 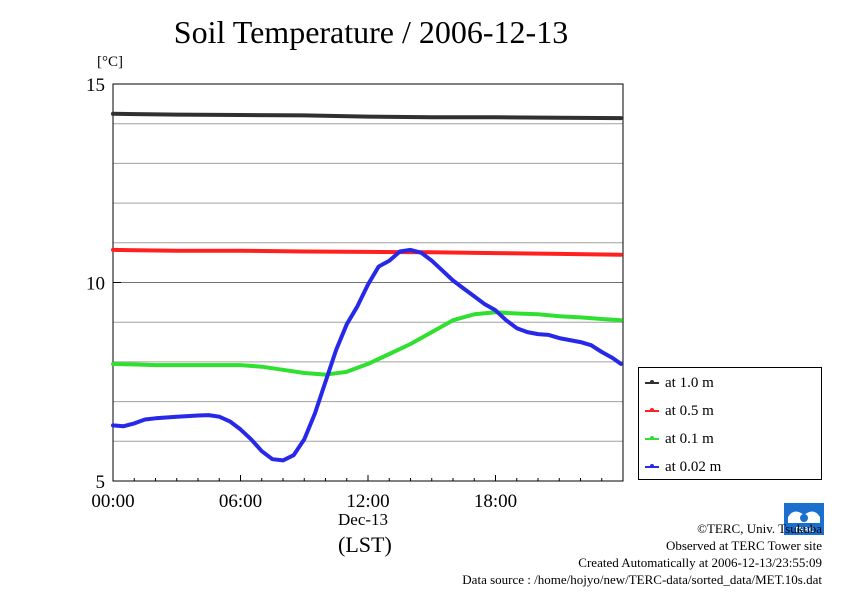 I want to click on y-tick-label: 10, so click(x=95, y=284).